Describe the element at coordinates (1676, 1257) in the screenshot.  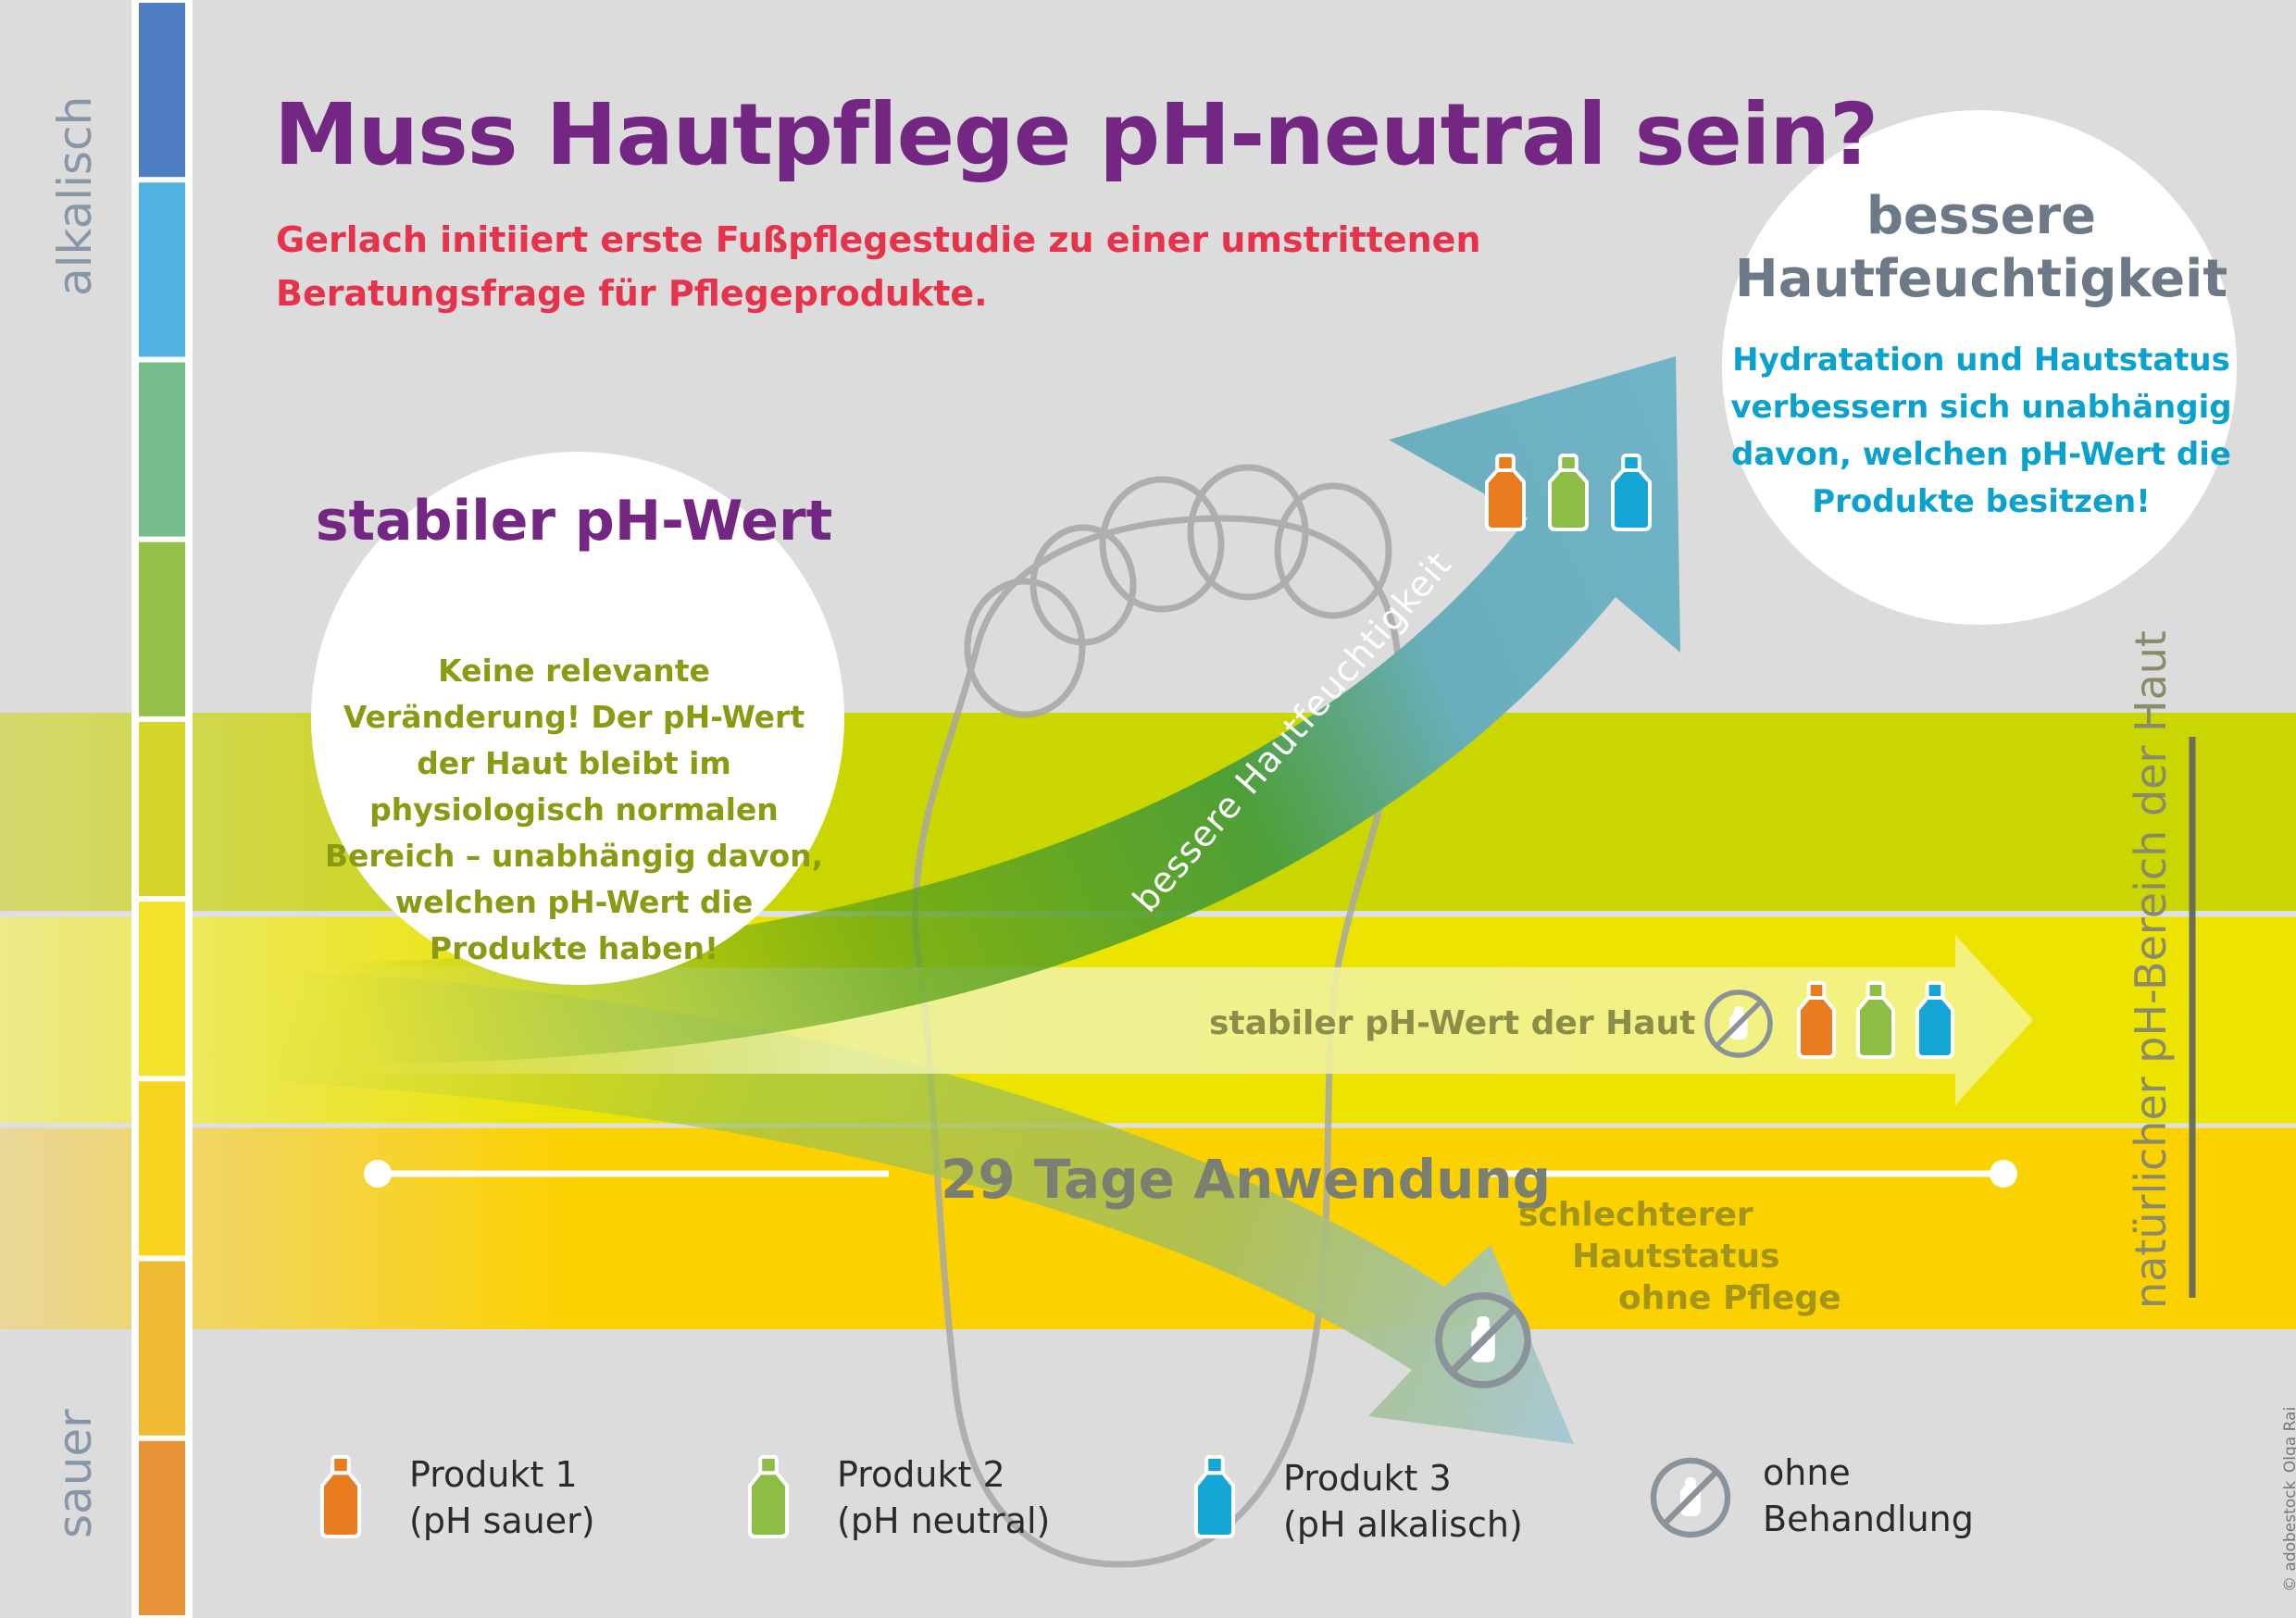
I see `arrow-down-label-line: Hautstatus` at that location.